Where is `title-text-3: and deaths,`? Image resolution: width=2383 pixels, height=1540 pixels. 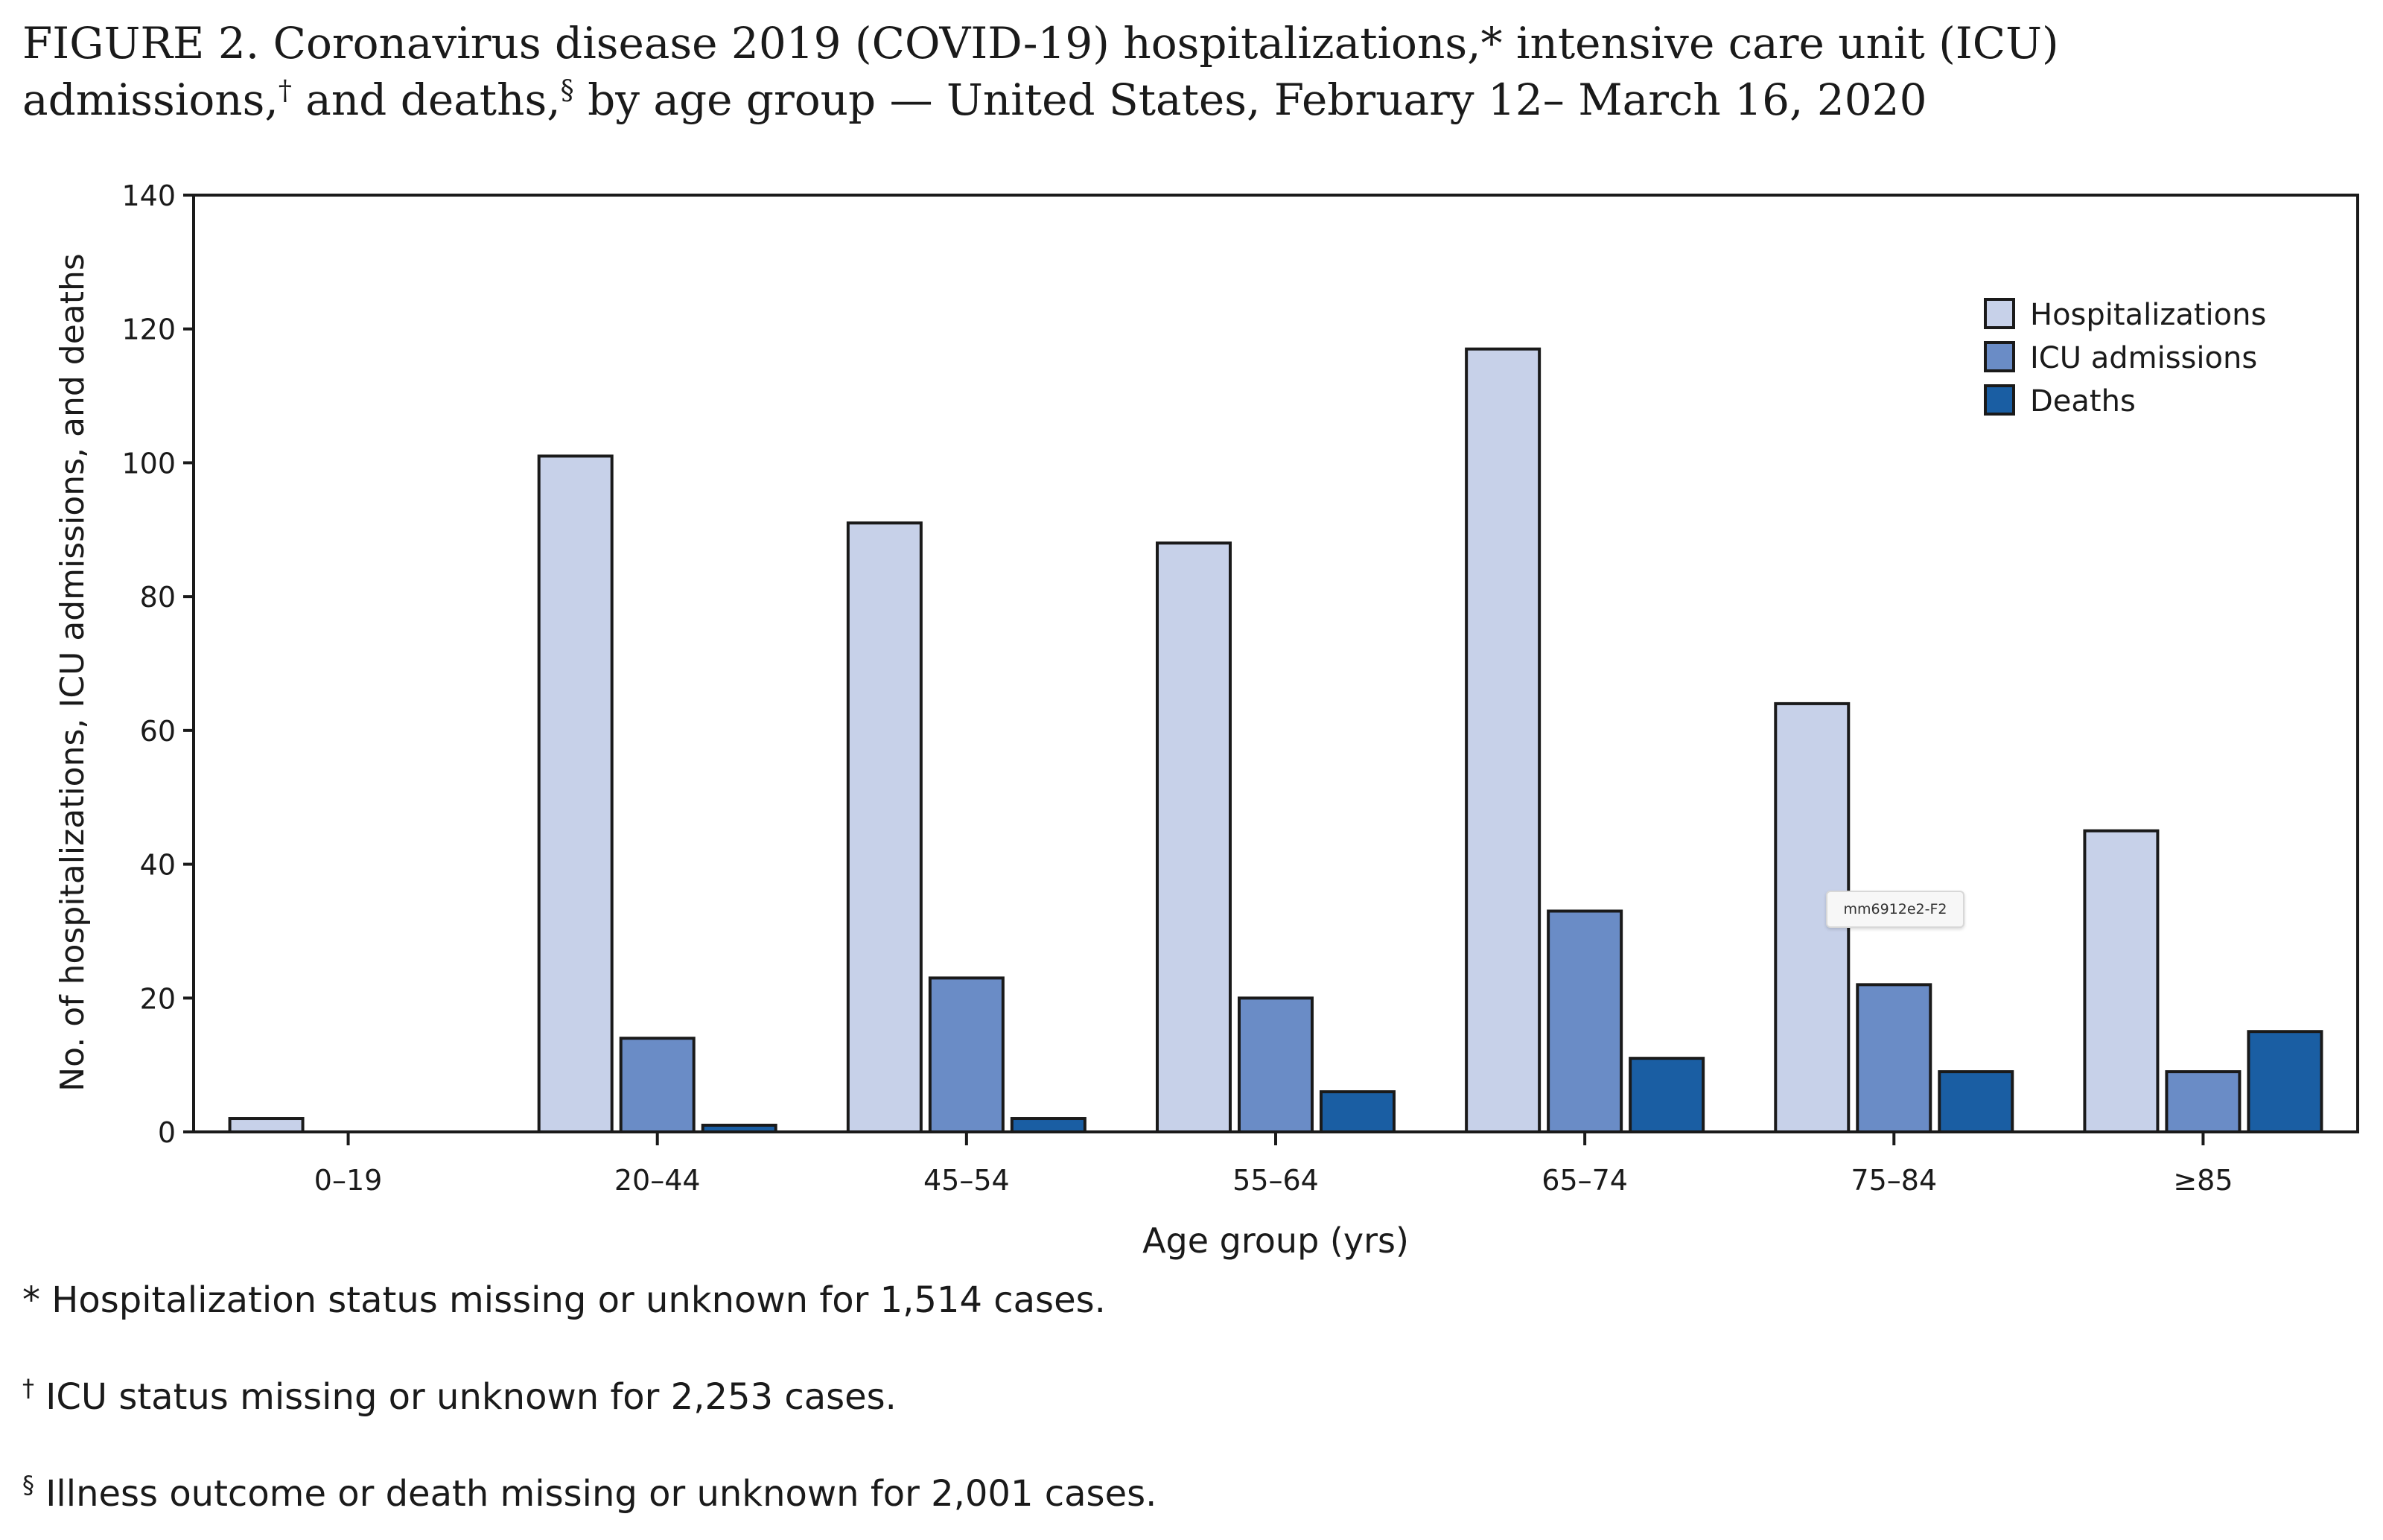 title-text-3: and deaths, is located at coordinates (426, 99).